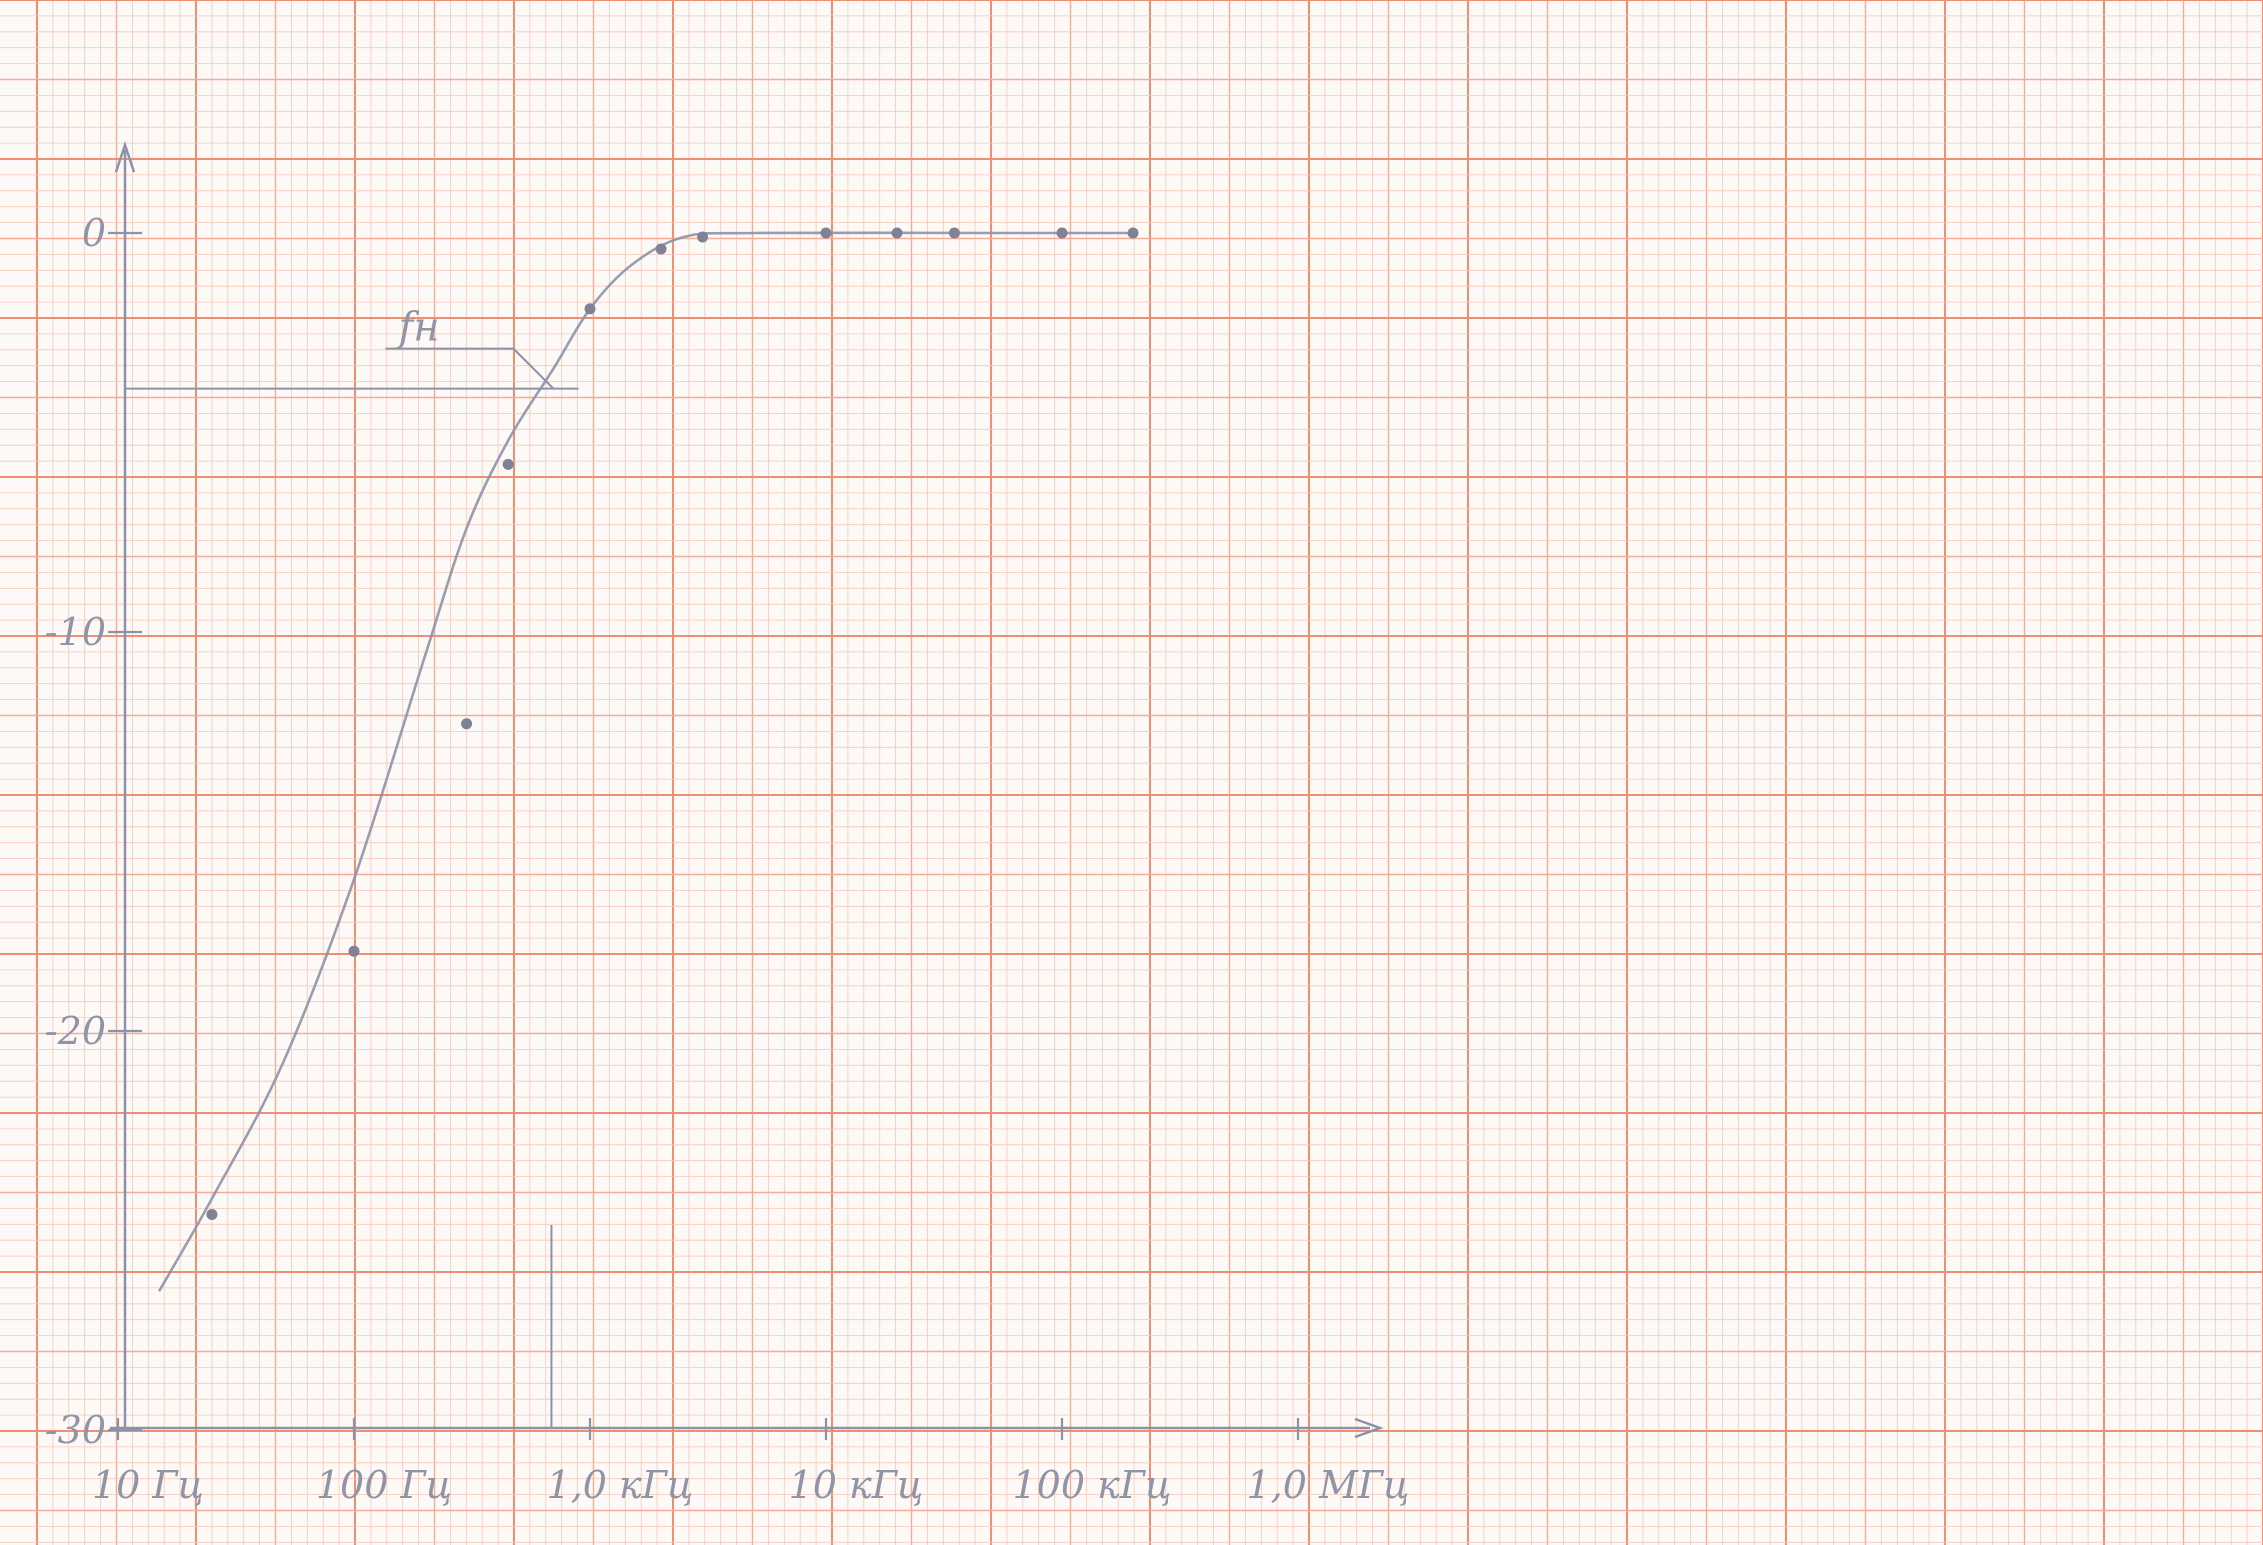  I want to click on y-tick-label: -10, so click(75, 632).